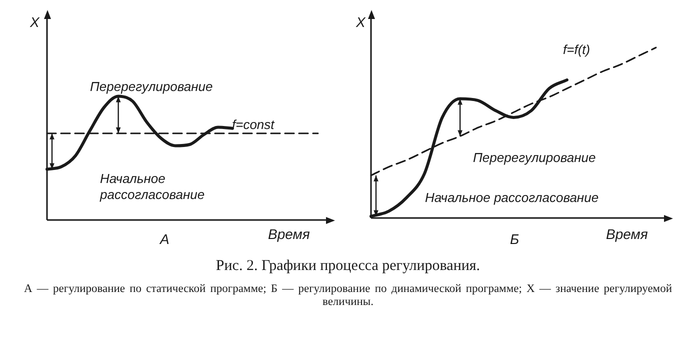  I want to click on text: Рис. 2. Графики процесса регулирования., so click(348, 266).